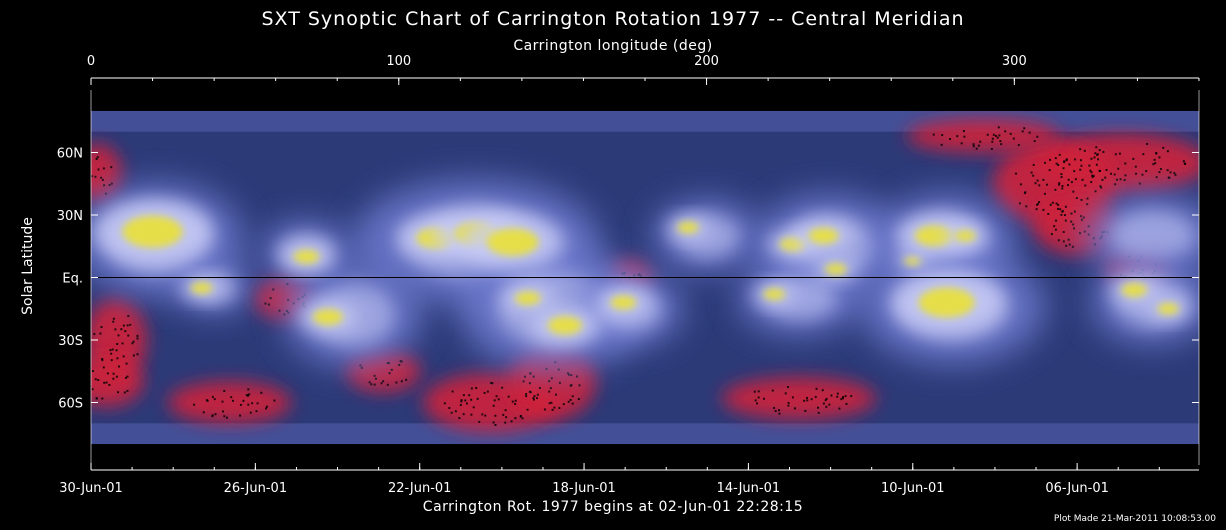  What do you see at coordinates (1014, 61) in the screenshot?
I see `top-tick-label: 300` at bounding box center [1014, 61].